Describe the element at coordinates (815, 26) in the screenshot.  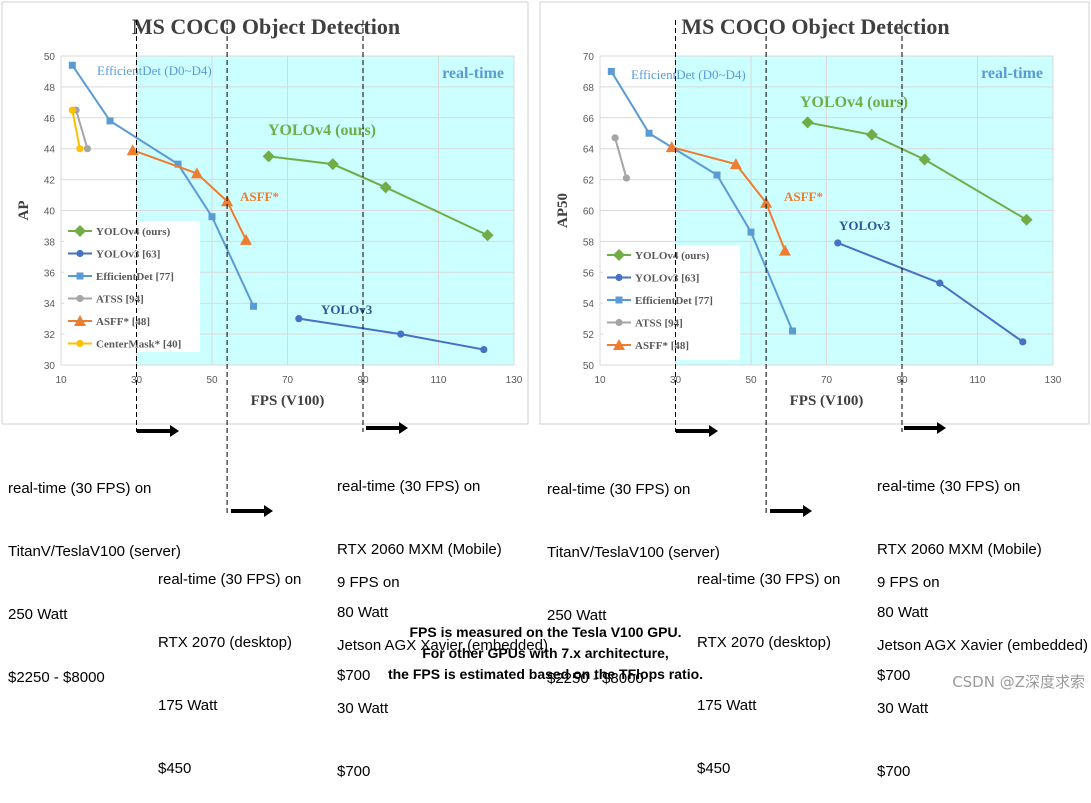
I see `chart-title: MS COCO Object Detection` at that location.